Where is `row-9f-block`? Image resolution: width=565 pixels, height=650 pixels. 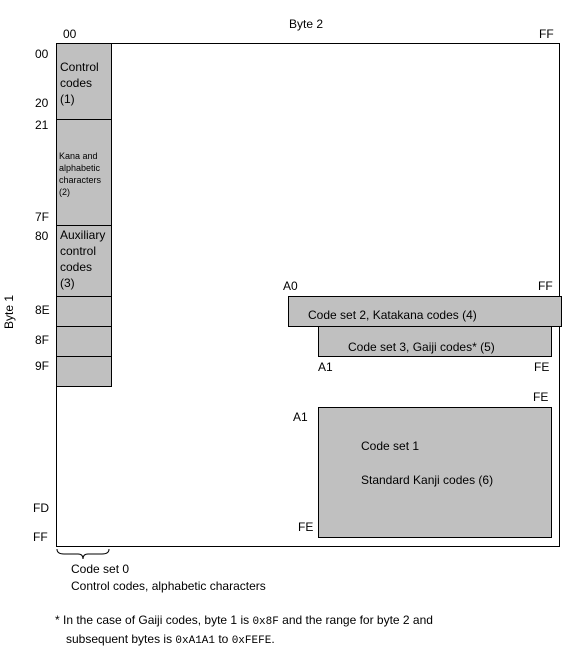 row-9f-block is located at coordinates (84, 371).